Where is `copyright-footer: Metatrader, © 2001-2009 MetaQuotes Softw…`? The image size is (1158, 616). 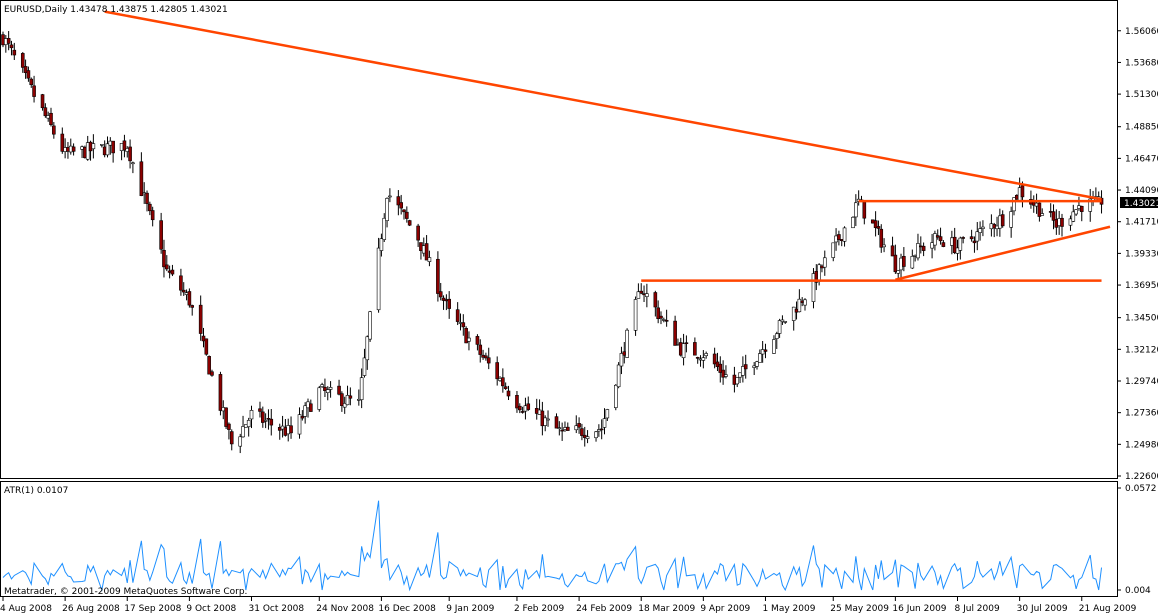
copyright-footer: Metatrader, © 2001-2009 MetaQuotes Softw… is located at coordinates (125, 592).